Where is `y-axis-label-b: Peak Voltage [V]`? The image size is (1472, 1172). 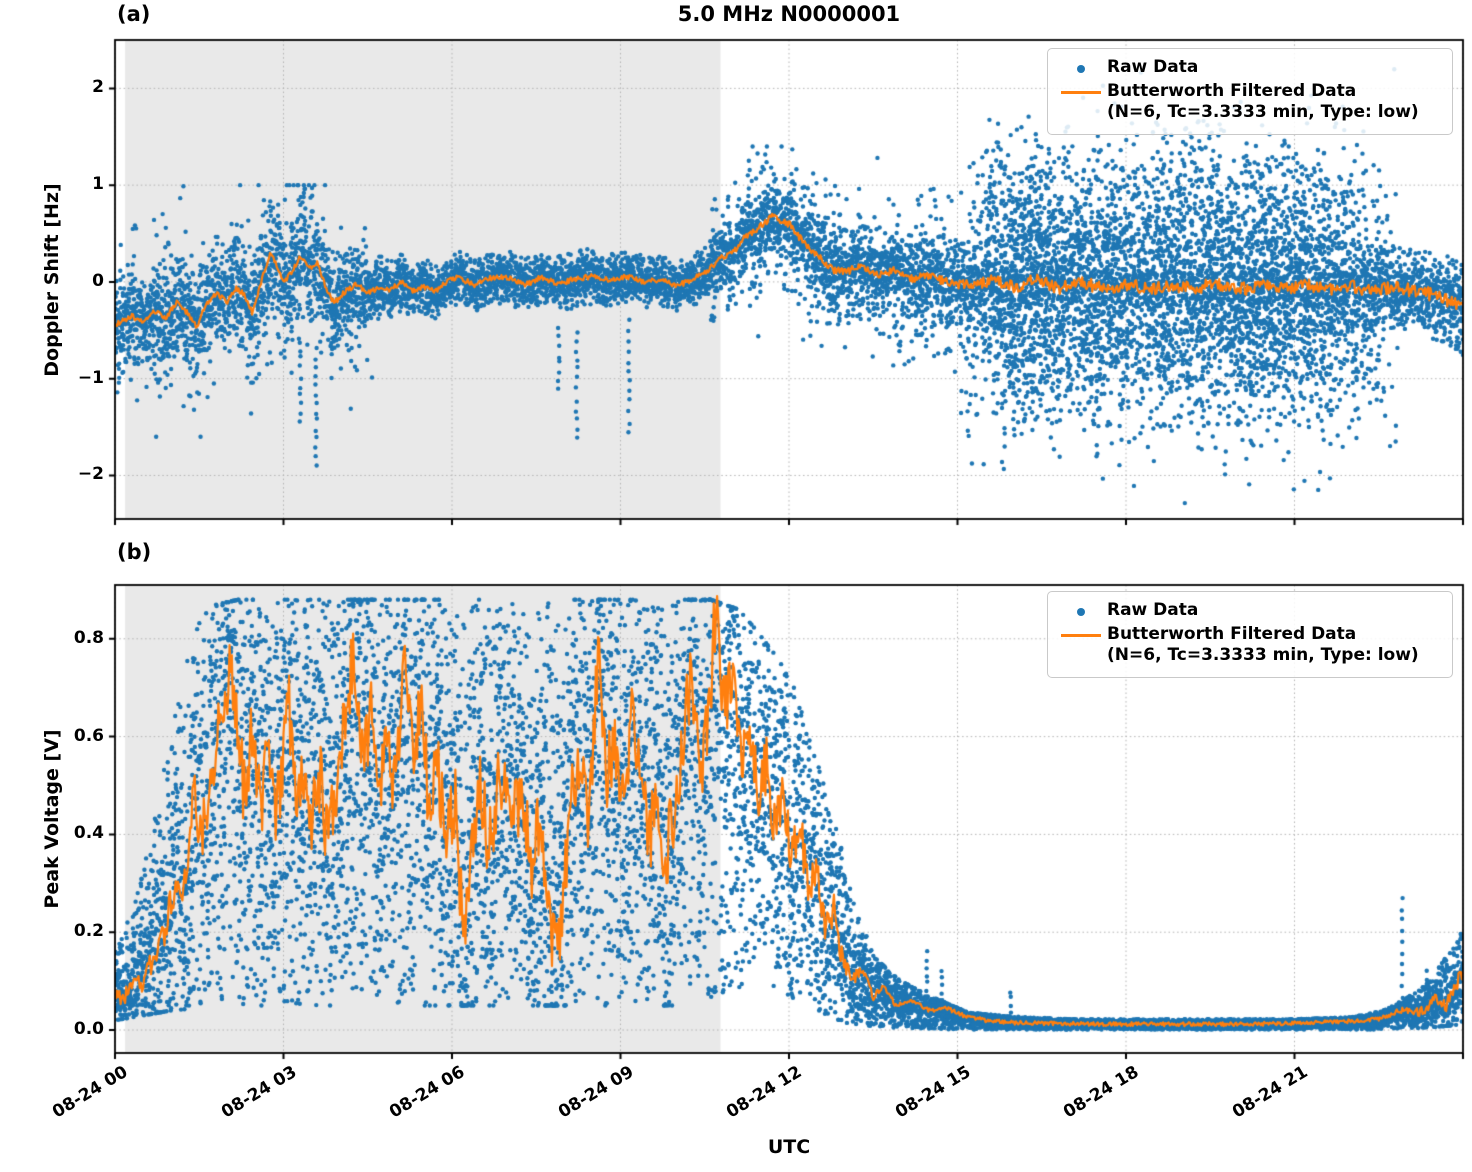
y-axis-label-b: Peak Voltage [V] is located at coordinates (52, 819).